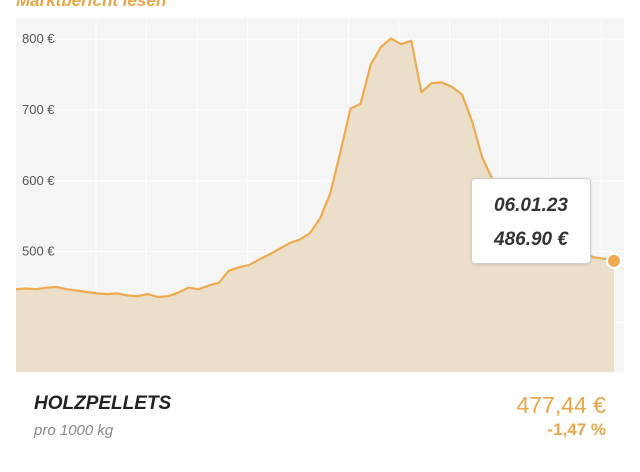 The height and width of the screenshot is (472, 640). I want to click on price-change: -1,47 %, so click(576, 429).